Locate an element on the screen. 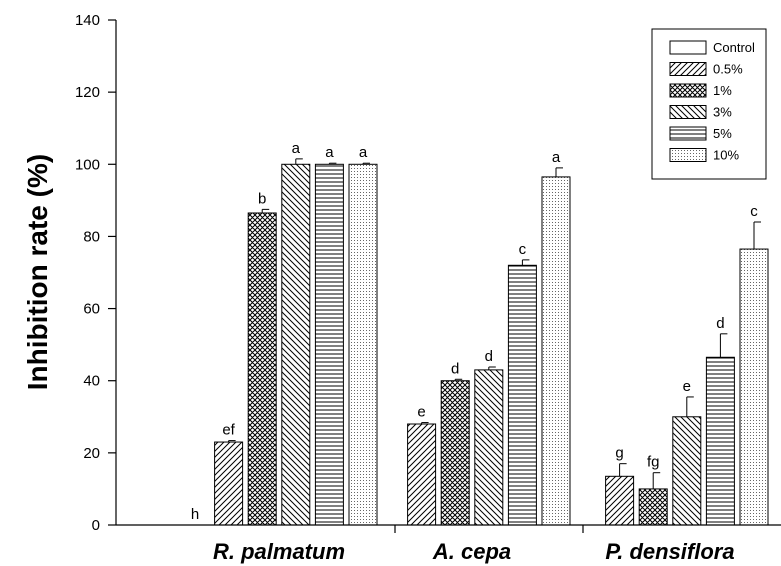 This screenshot has height=566, width=781. significance-letter: ef is located at coordinates (228, 430).